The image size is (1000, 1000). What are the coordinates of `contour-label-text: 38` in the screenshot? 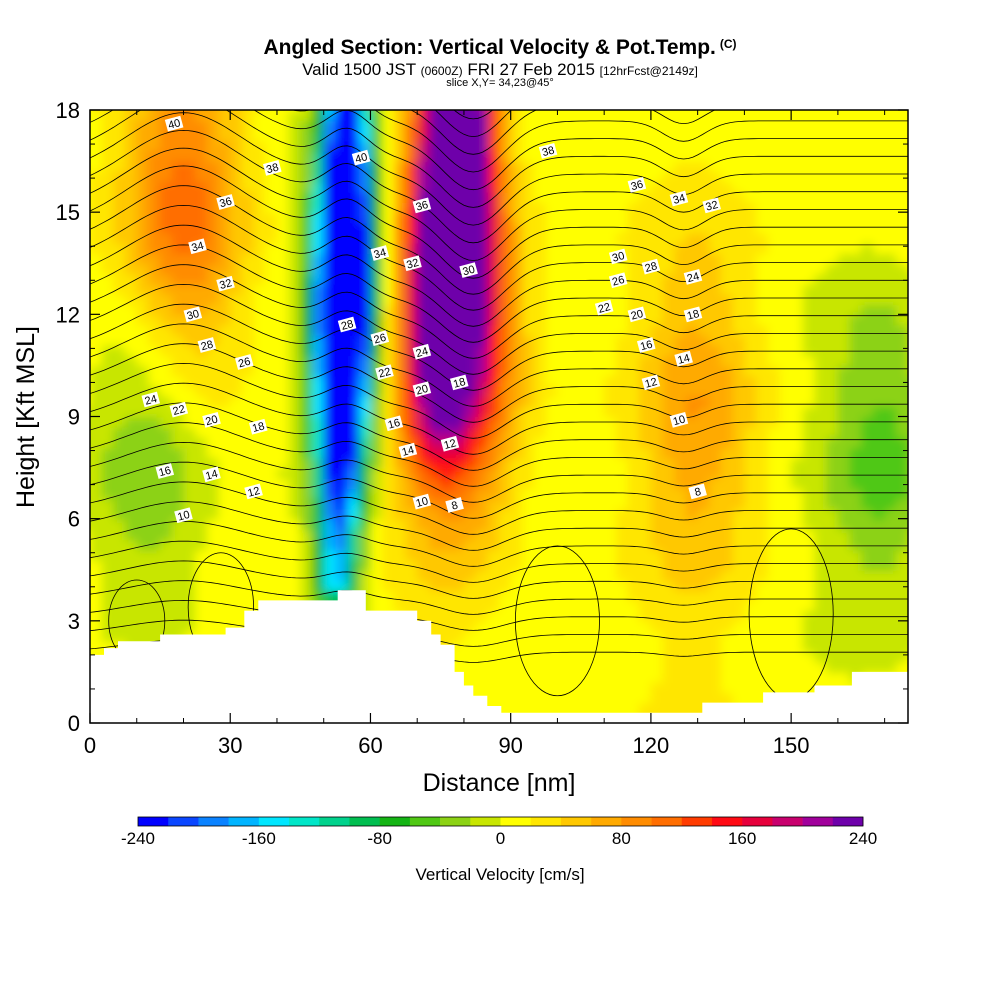 It's located at (548, 151).